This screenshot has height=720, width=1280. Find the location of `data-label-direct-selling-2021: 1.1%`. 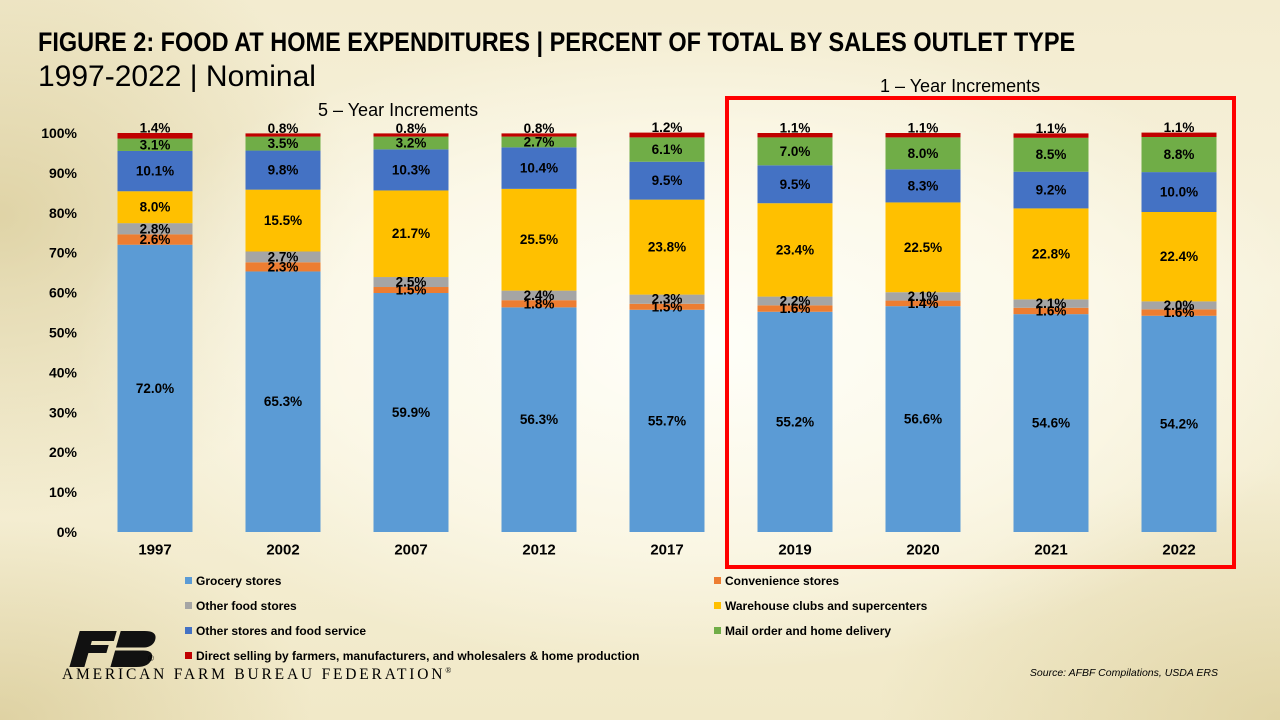

data-label-direct-selling-2021: 1.1% is located at coordinates (1051, 128).